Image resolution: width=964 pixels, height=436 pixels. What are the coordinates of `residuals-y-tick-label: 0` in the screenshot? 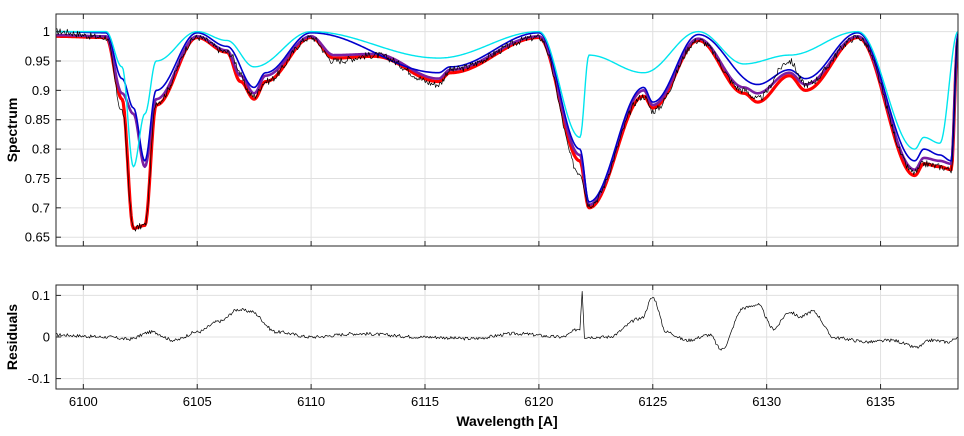 It's located at (46, 337).